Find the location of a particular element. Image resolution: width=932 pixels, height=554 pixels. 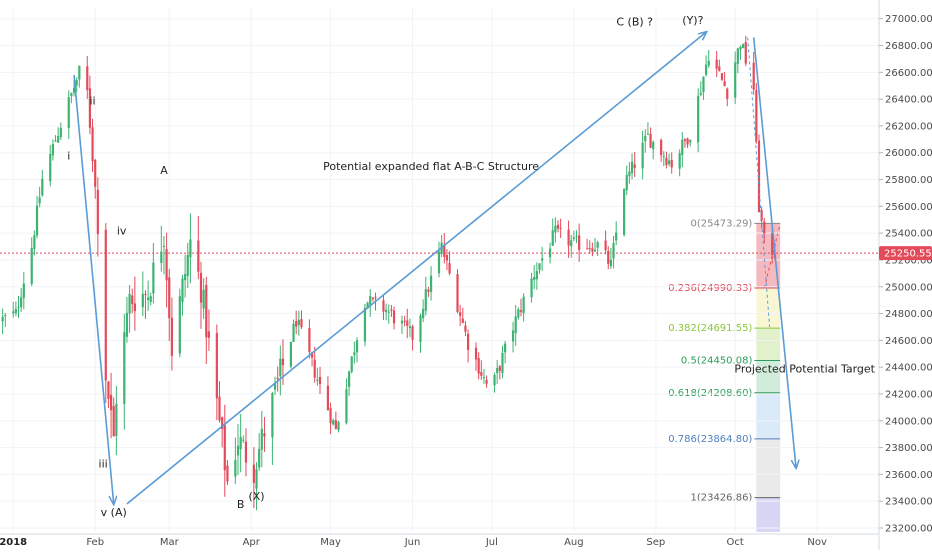

y-tick-label: 24800.00 is located at coordinates (908, 314).